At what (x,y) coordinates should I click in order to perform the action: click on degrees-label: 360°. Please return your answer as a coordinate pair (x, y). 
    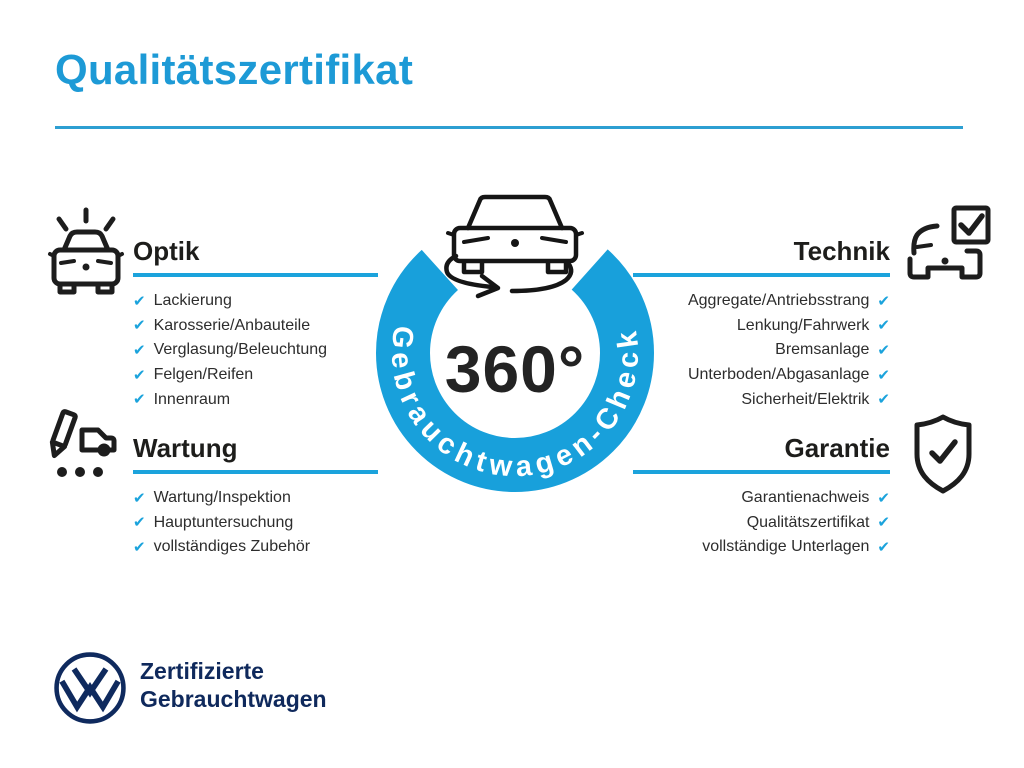
    Looking at the image, I should click on (515, 369).